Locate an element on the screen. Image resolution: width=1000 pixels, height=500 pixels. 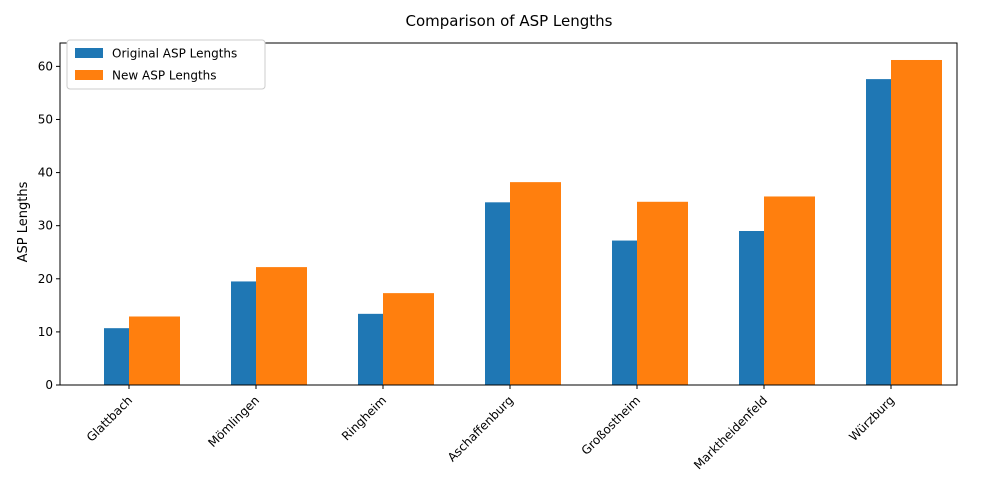
x-tick-label: Großostheim is located at coordinates (611, 425).